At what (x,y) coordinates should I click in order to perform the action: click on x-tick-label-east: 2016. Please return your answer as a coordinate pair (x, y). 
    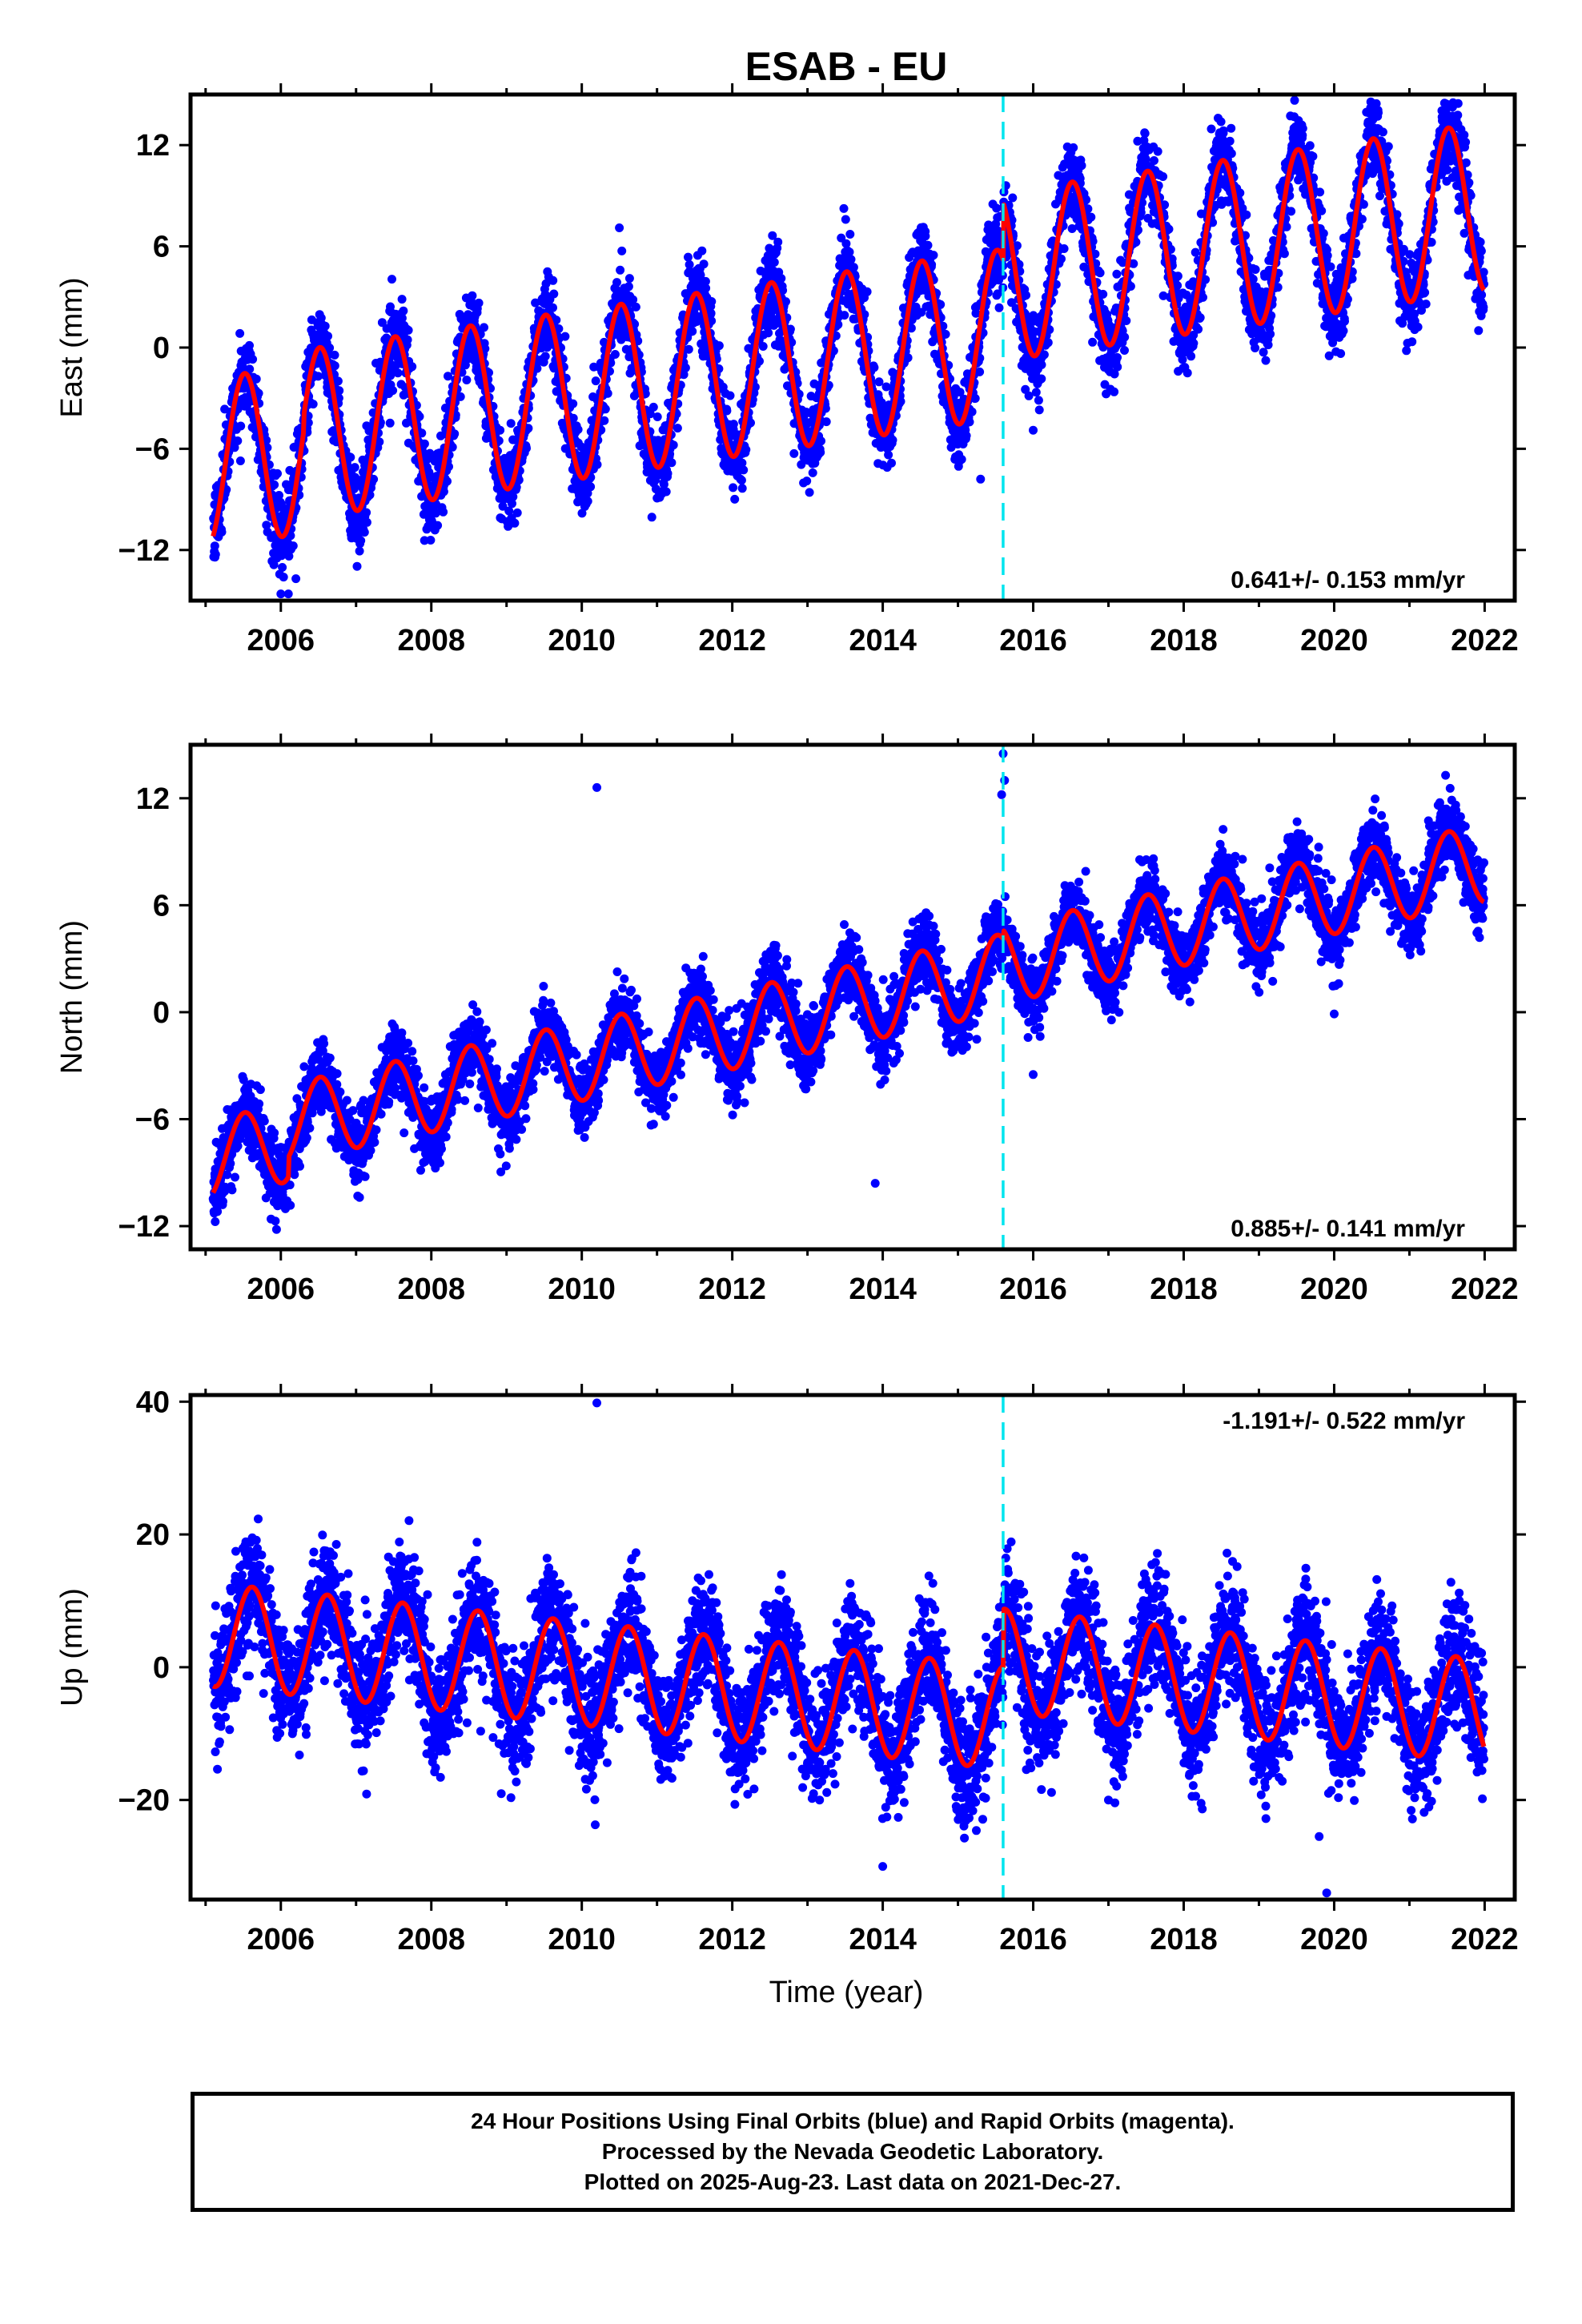
    Looking at the image, I should click on (1033, 640).